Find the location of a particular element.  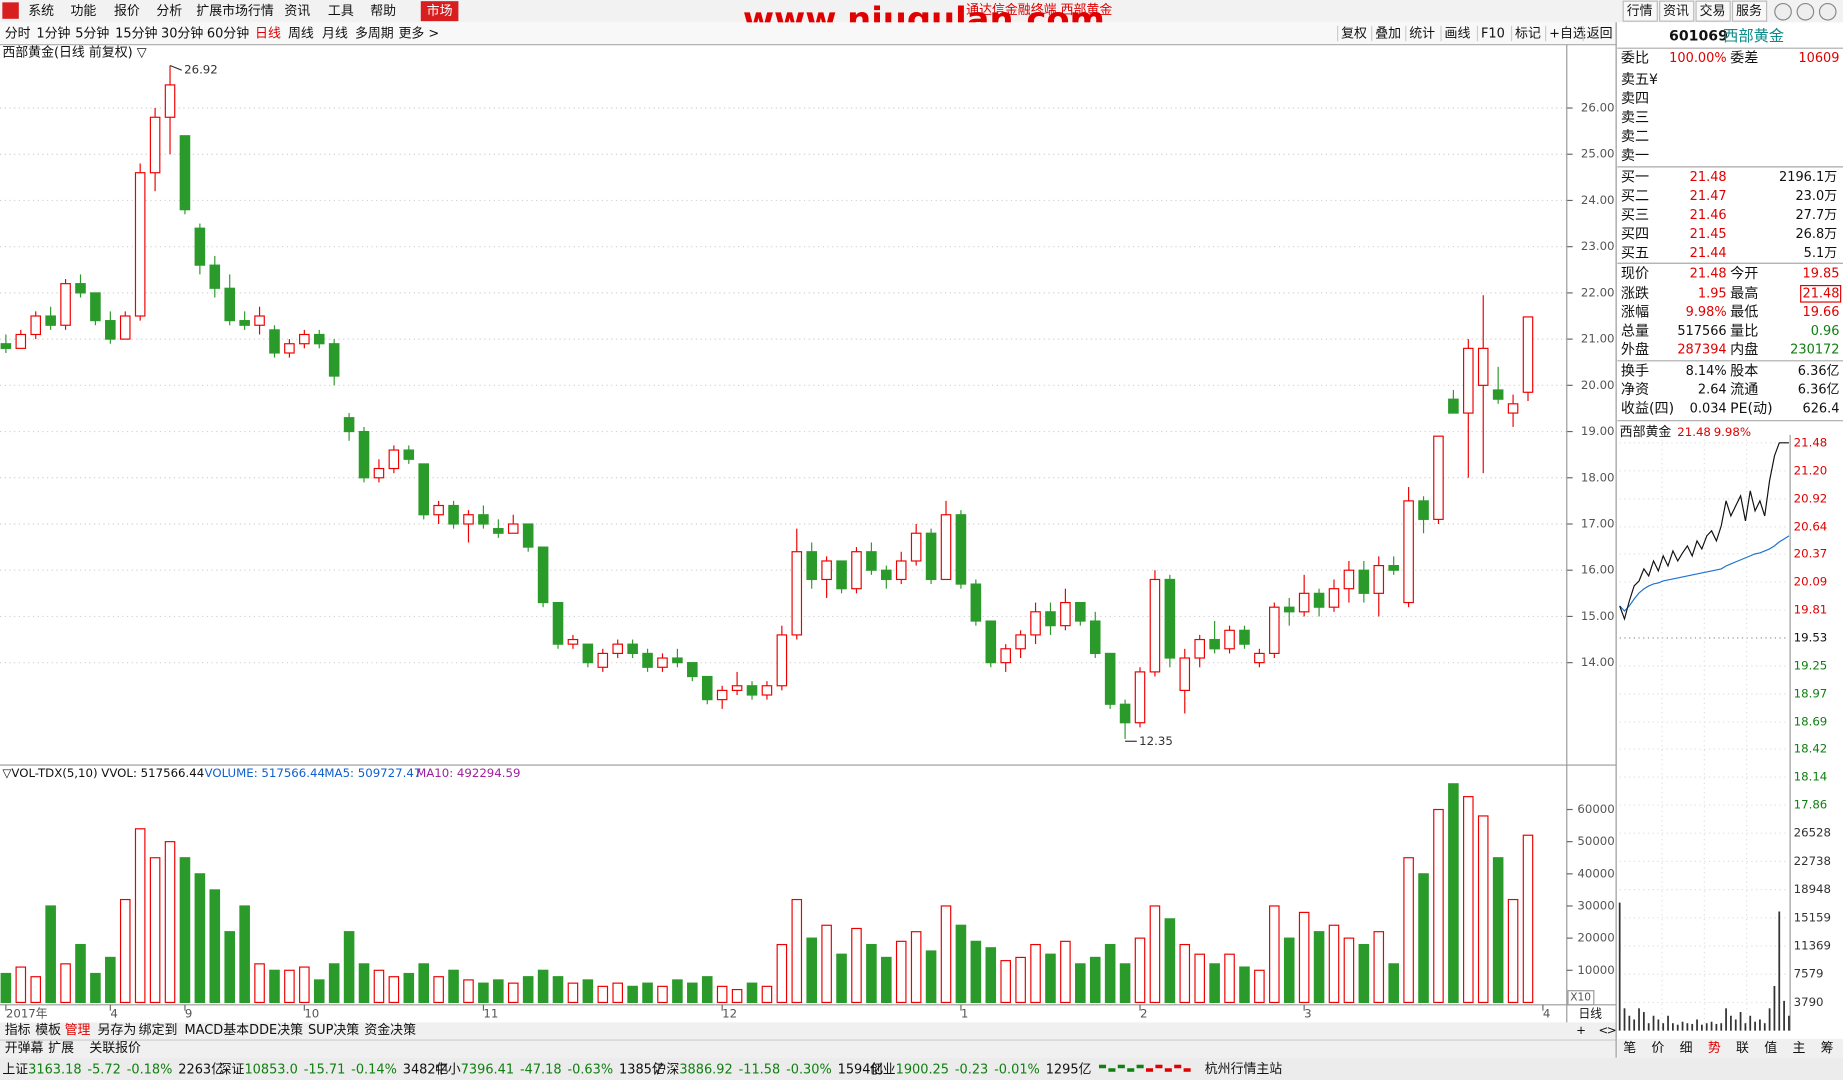

date-label: 3 is located at coordinates (1307, 1014).